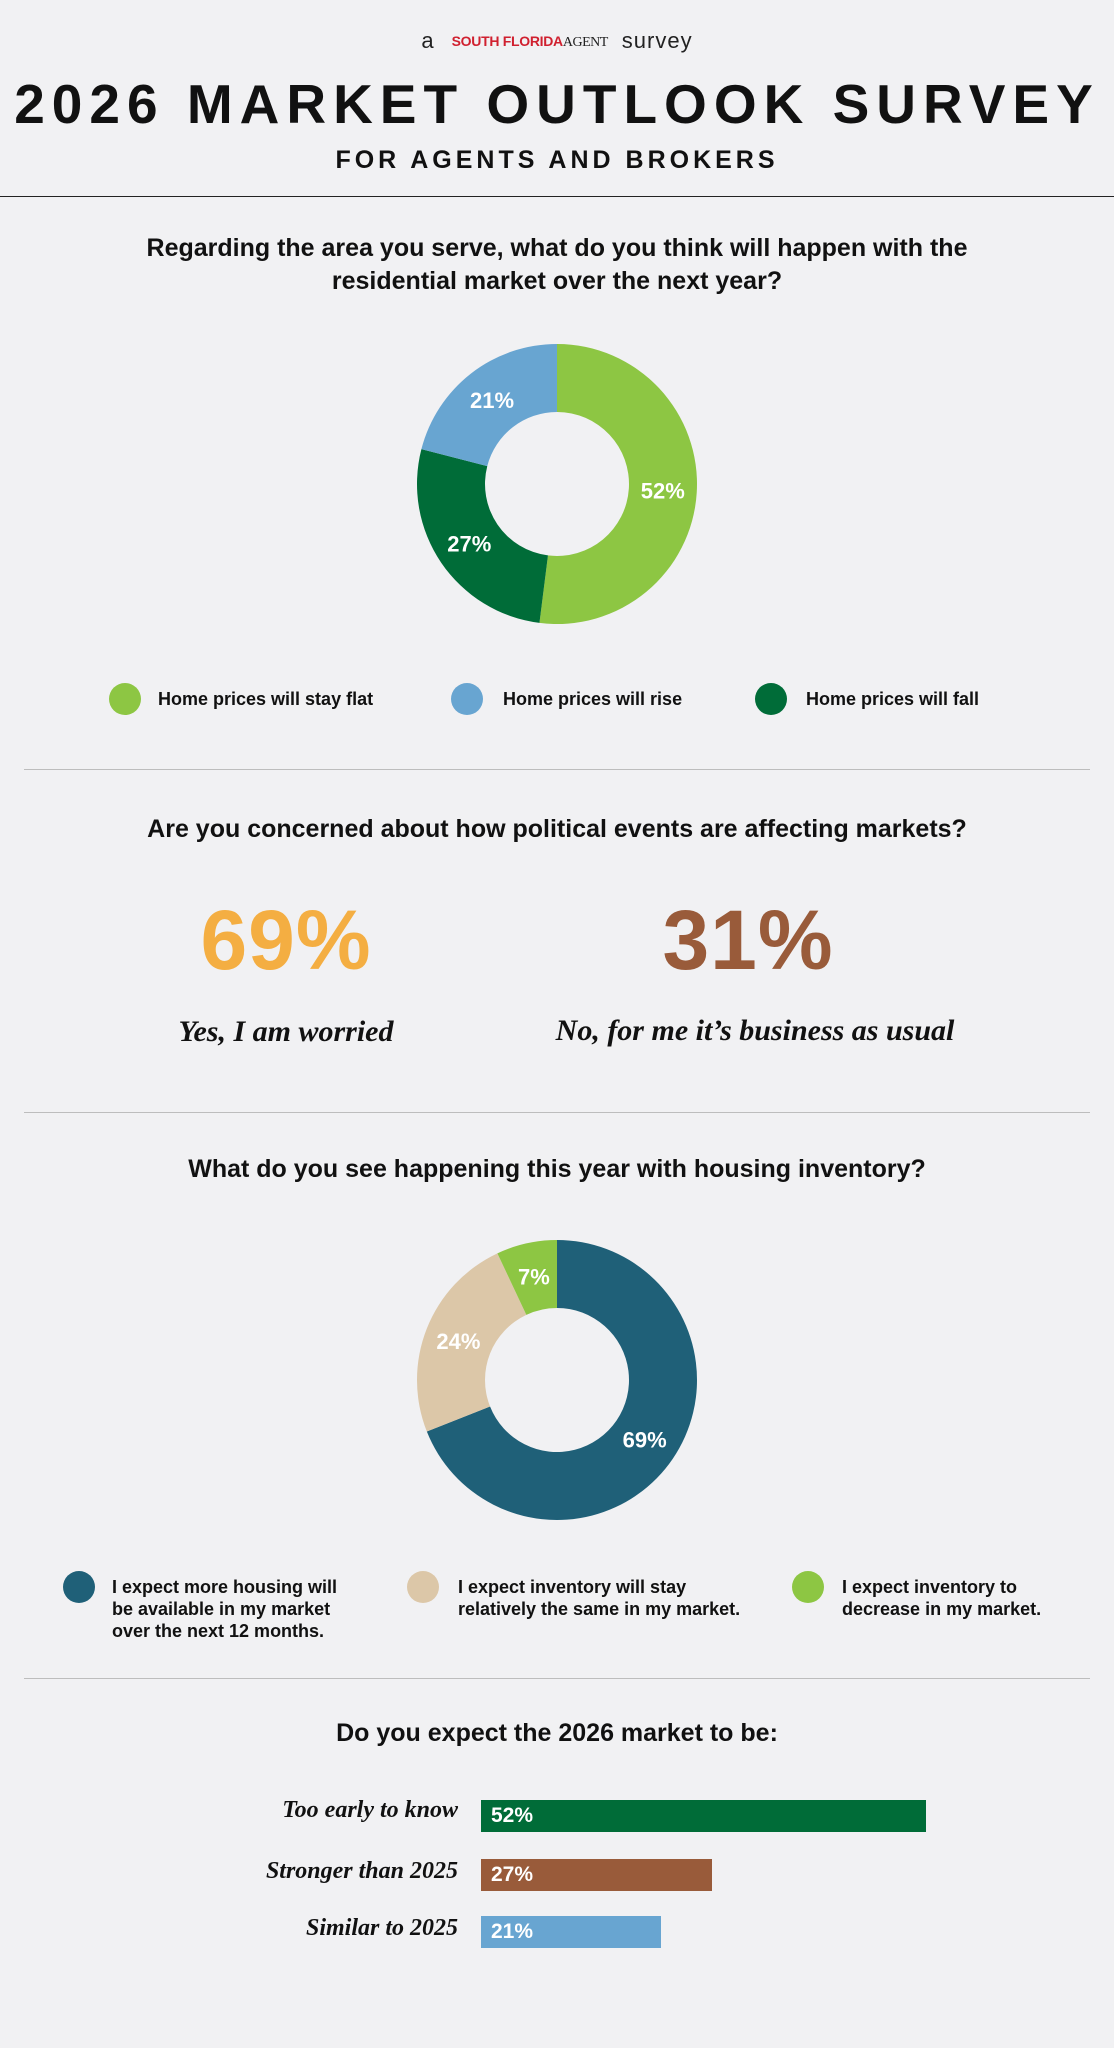 The height and width of the screenshot is (2048, 1114). I want to click on brand-logo: SOUTH FLORIDA, so click(507, 41).